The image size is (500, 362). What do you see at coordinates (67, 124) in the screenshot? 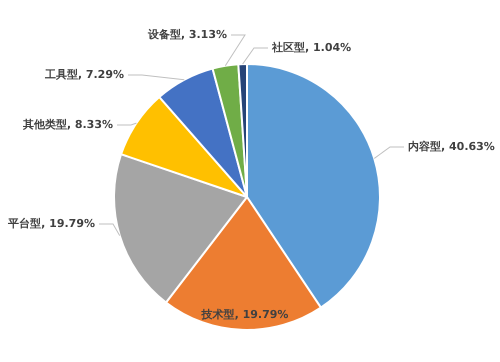
I see `slice-label: 其他类型, 8.33%` at bounding box center [67, 124].